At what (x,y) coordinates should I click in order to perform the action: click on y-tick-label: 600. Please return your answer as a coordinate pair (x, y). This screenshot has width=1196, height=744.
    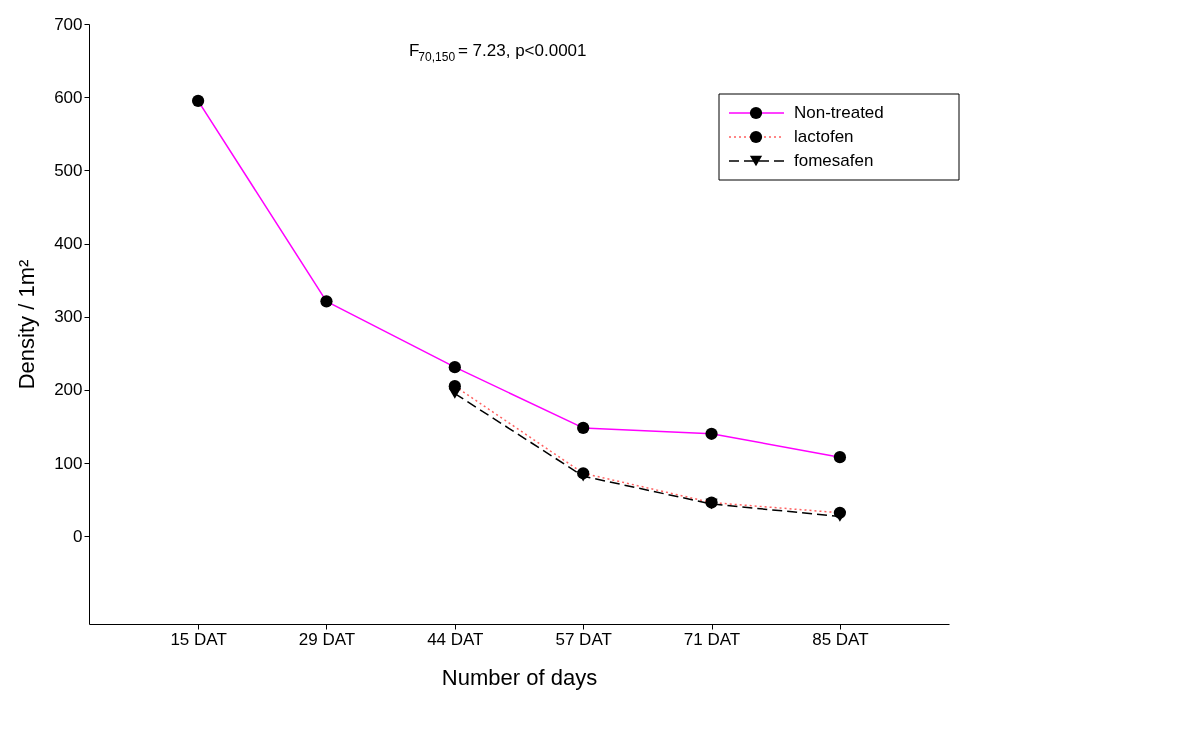
    Looking at the image, I should click on (68, 97).